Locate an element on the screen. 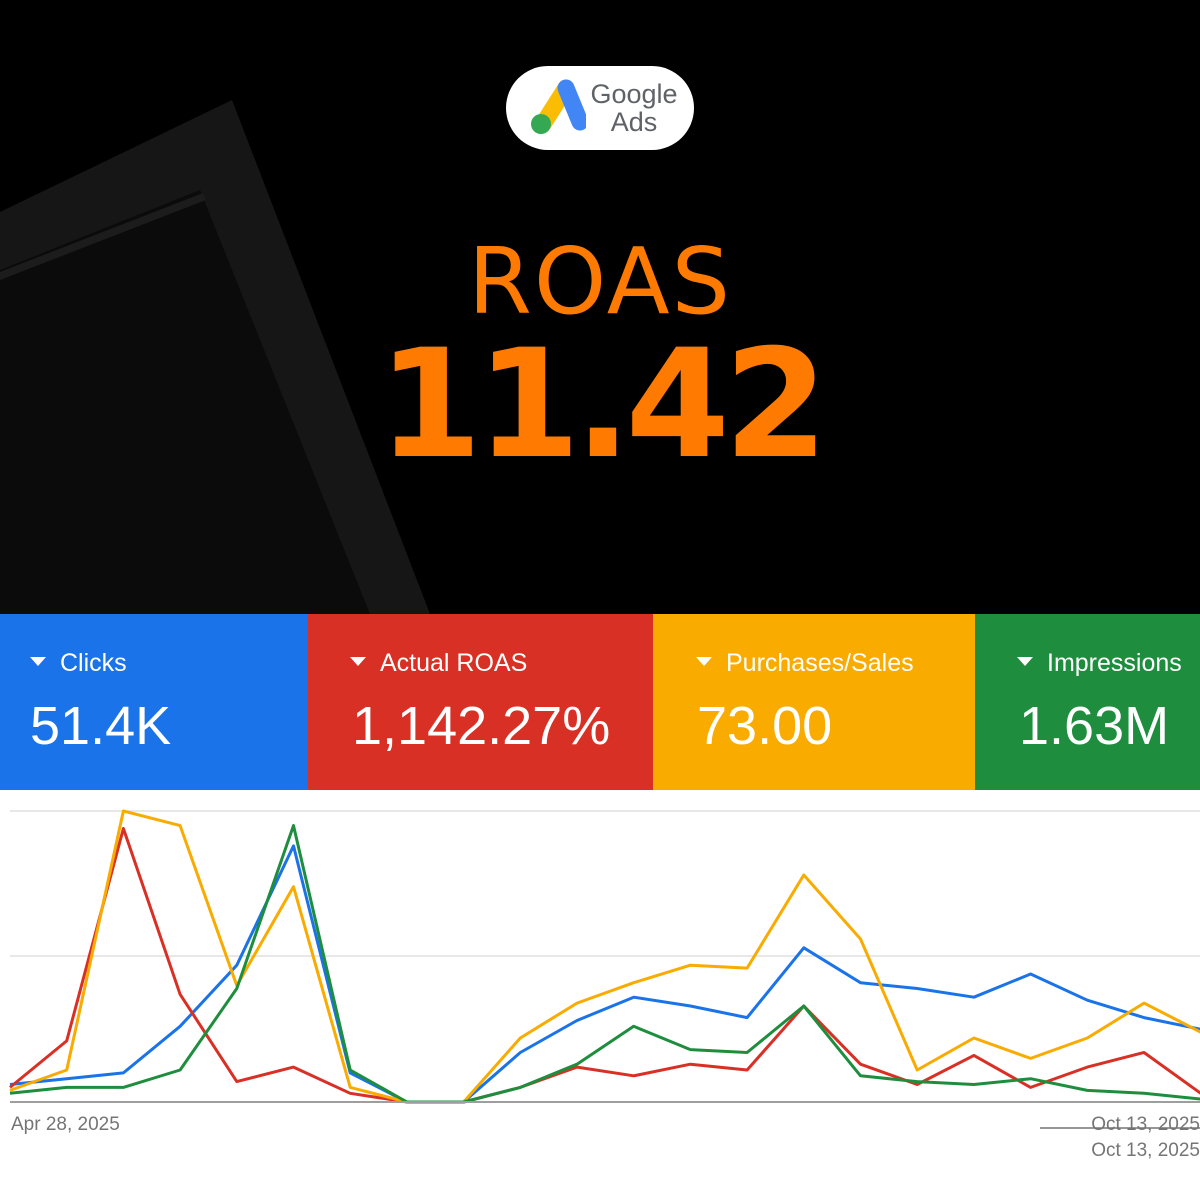 This screenshot has height=1200, width=1200. kpi-label-row: Clicks is located at coordinates (78, 663).